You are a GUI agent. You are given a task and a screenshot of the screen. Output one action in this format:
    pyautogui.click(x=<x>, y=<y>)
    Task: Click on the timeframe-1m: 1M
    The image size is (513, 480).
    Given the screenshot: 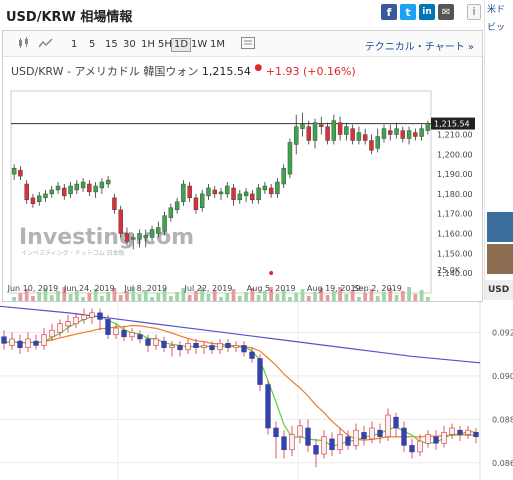 What is the action you would take?
    pyautogui.click(x=217, y=44)
    